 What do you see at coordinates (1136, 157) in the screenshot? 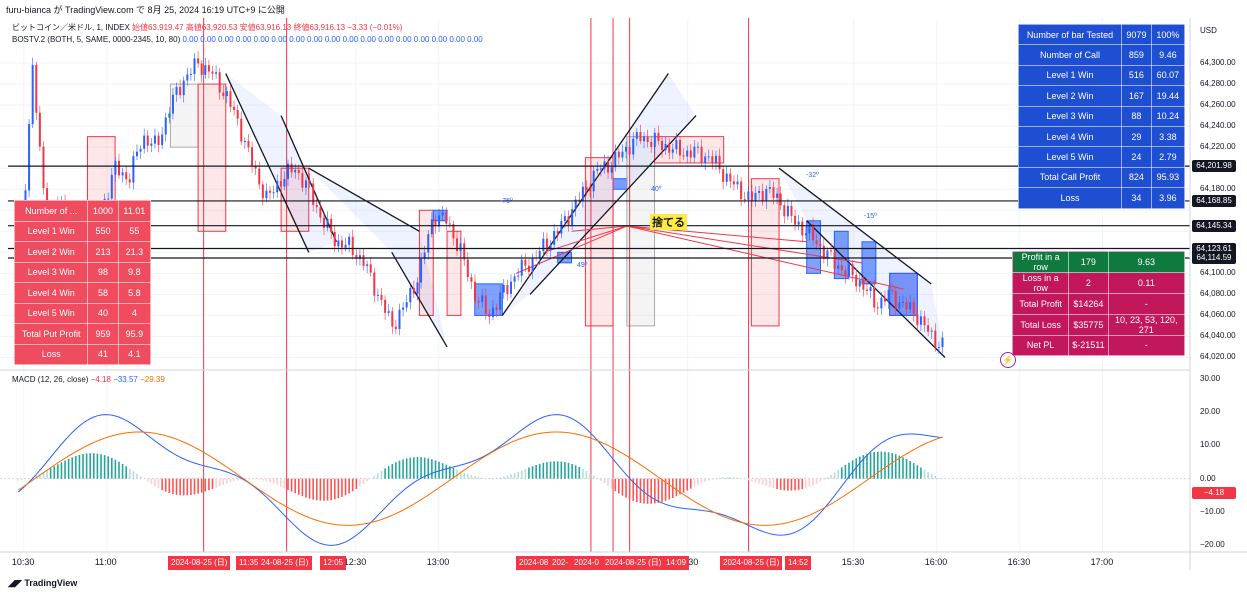
I see `call-stat-count: 24` at bounding box center [1136, 157].